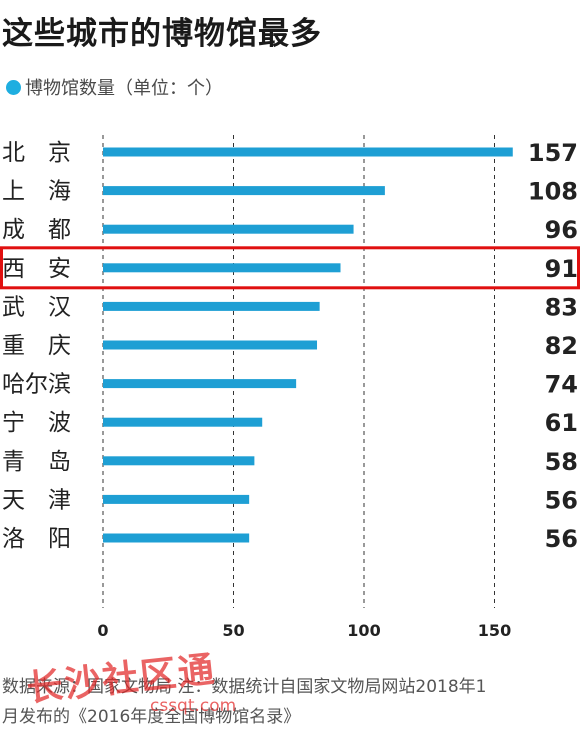  What do you see at coordinates (162, 34) in the screenshot?
I see `chart-title: 这些城市的博物馆最多` at bounding box center [162, 34].